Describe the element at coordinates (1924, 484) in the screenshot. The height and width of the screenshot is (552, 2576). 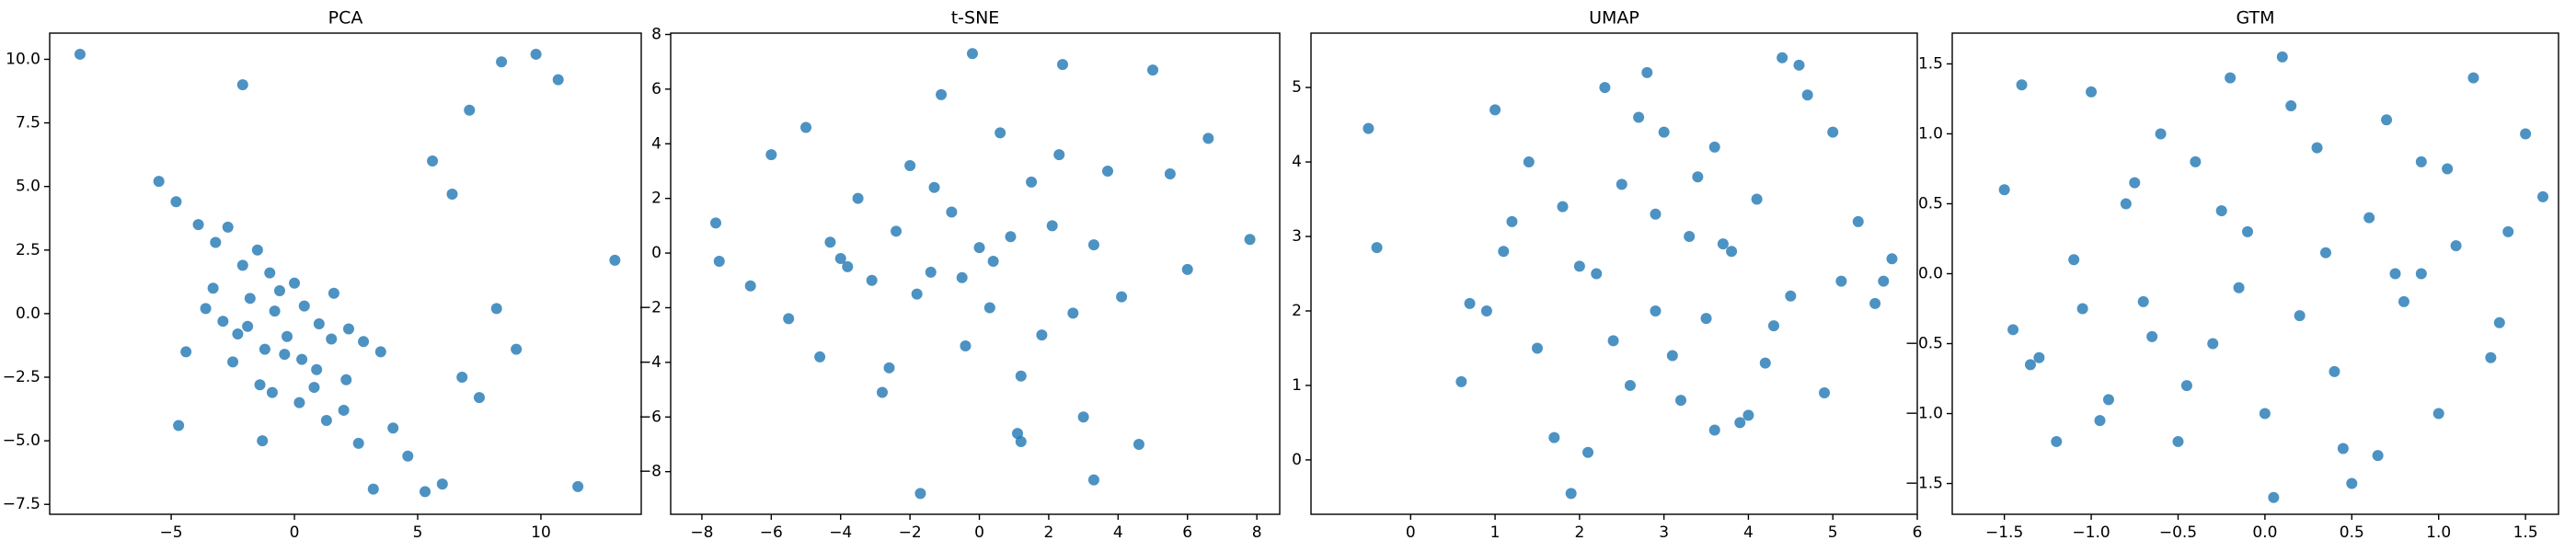
I see `y-tick-label: −1.5` at that location.